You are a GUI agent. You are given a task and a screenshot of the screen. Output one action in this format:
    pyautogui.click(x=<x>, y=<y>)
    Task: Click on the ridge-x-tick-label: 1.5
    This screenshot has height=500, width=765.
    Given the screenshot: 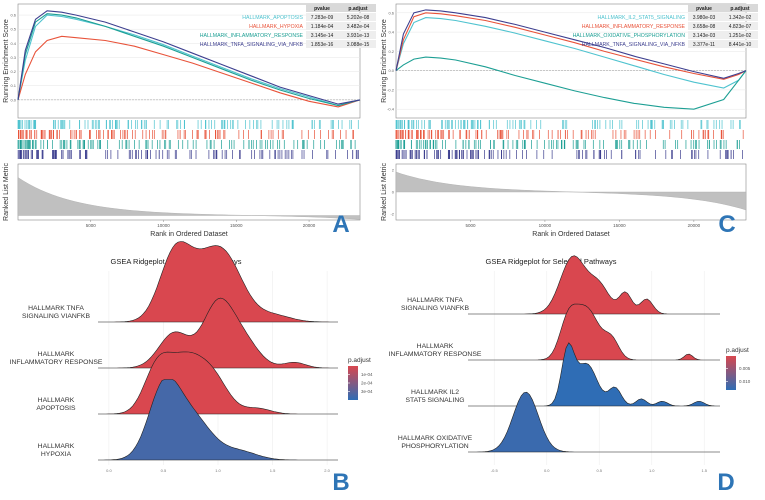 What is the action you would take?
    pyautogui.click(x=273, y=470)
    